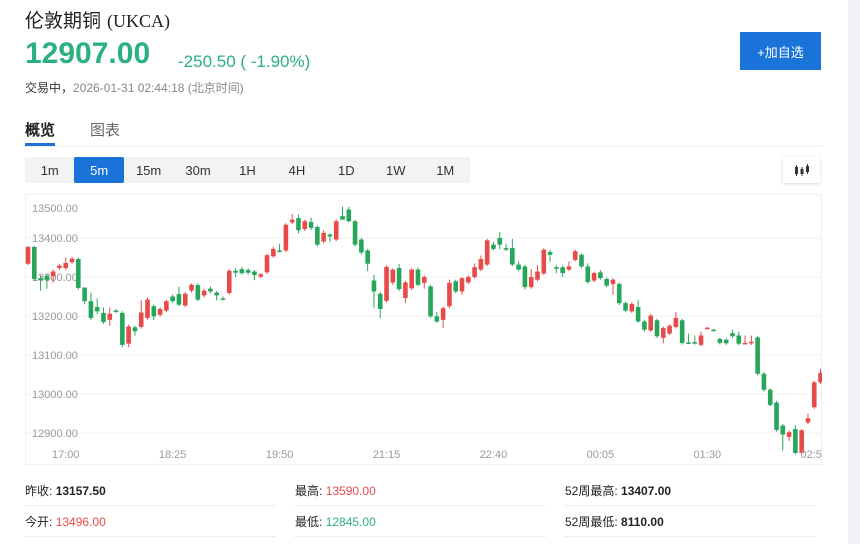  What do you see at coordinates (309, 491) in the screenshot?
I see `stat-label: 最高:` at bounding box center [309, 491].